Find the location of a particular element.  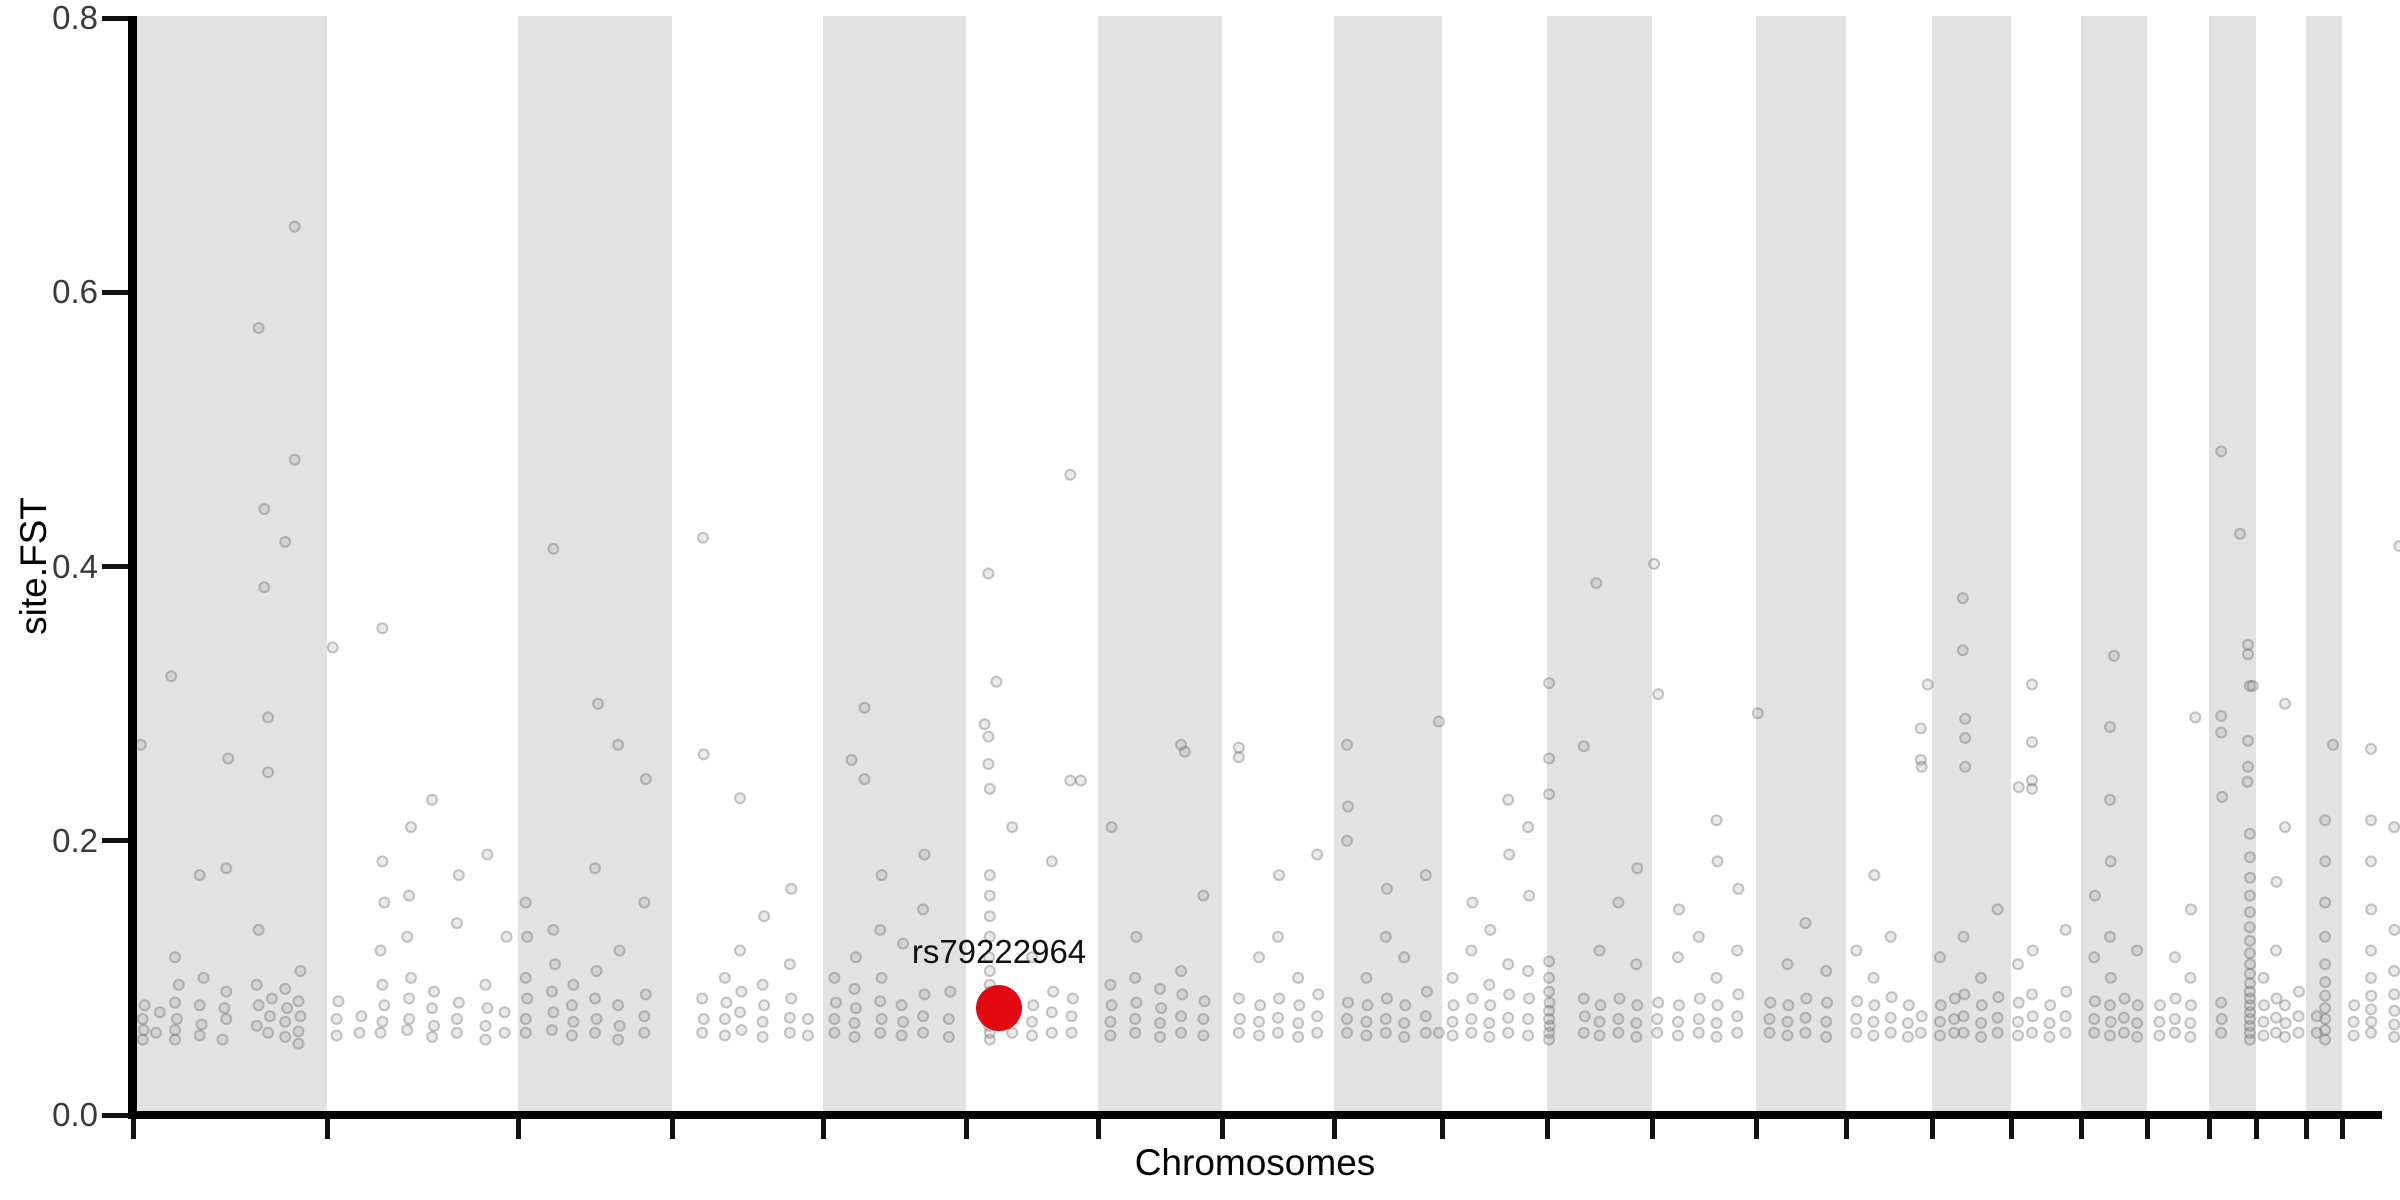

y-tick-label: 0.0 is located at coordinates (75, 1114).